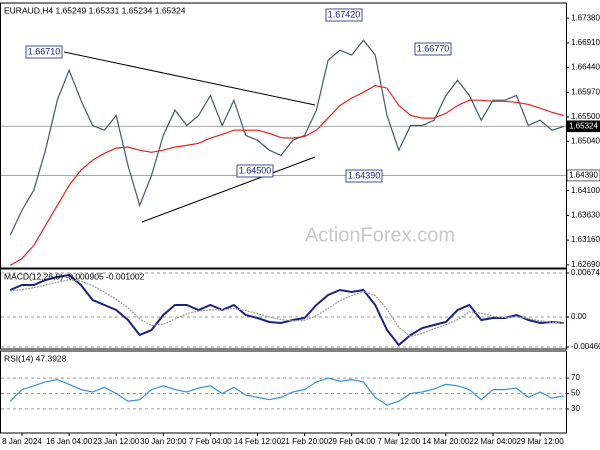  Describe the element at coordinates (380, 235) in the screenshot. I see `watermark: ActionForex.com` at that location.